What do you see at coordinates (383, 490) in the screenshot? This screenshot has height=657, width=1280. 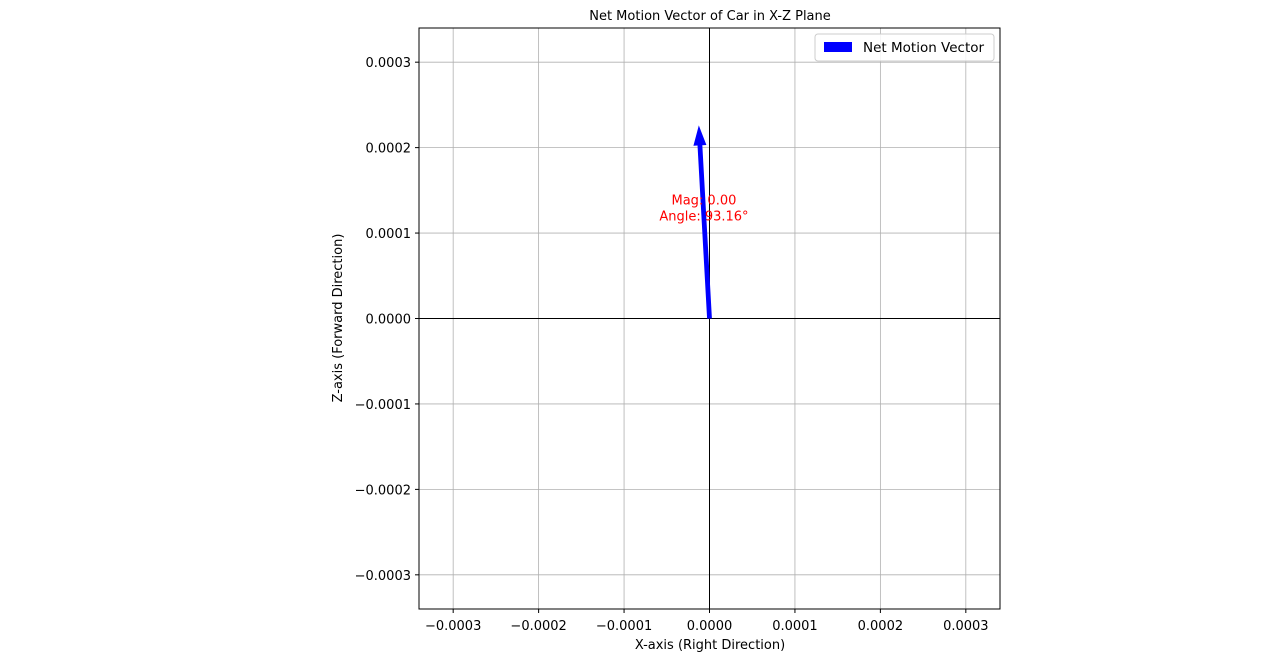 I see `y-tick-label: −0.0002` at bounding box center [383, 490].